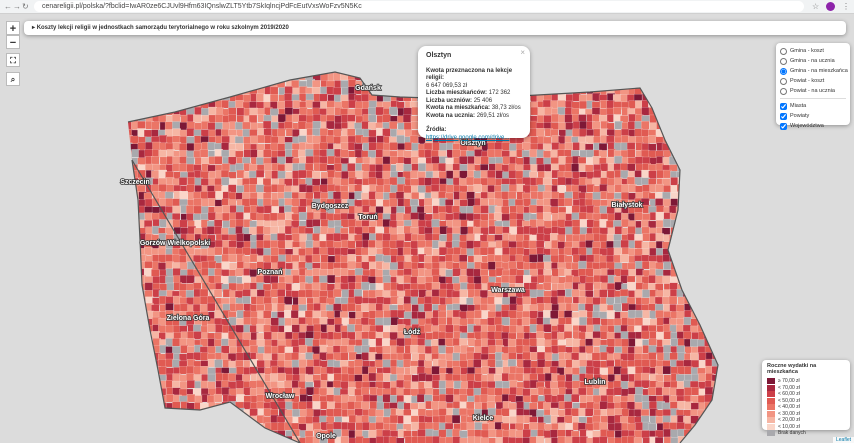 This screenshot has width=854, height=443. What do you see at coordinates (13, 42) in the screenshot?
I see `zoom-out: −` at bounding box center [13, 42].